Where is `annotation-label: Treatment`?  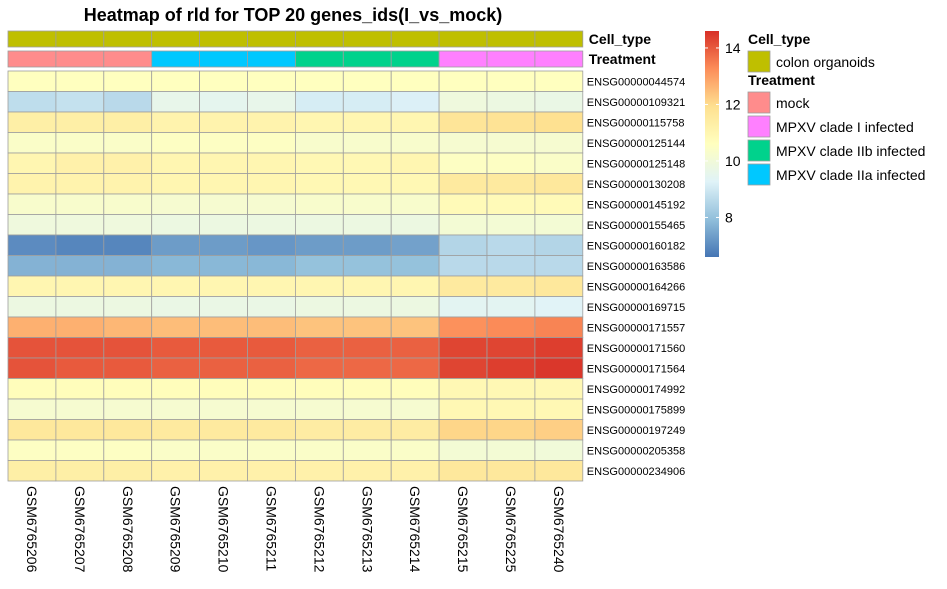
annotation-label: Treatment is located at coordinates (622, 59).